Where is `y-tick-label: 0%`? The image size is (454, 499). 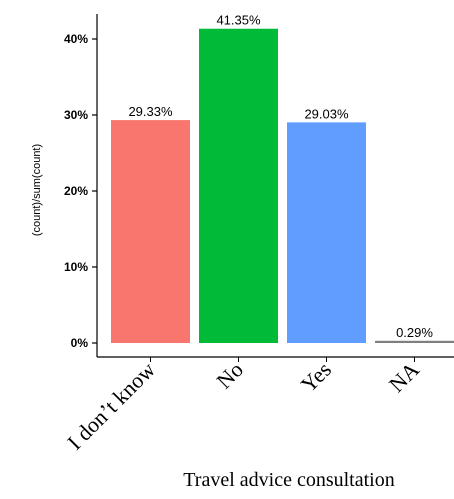
y-tick-label: 0% is located at coordinates (80, 343).